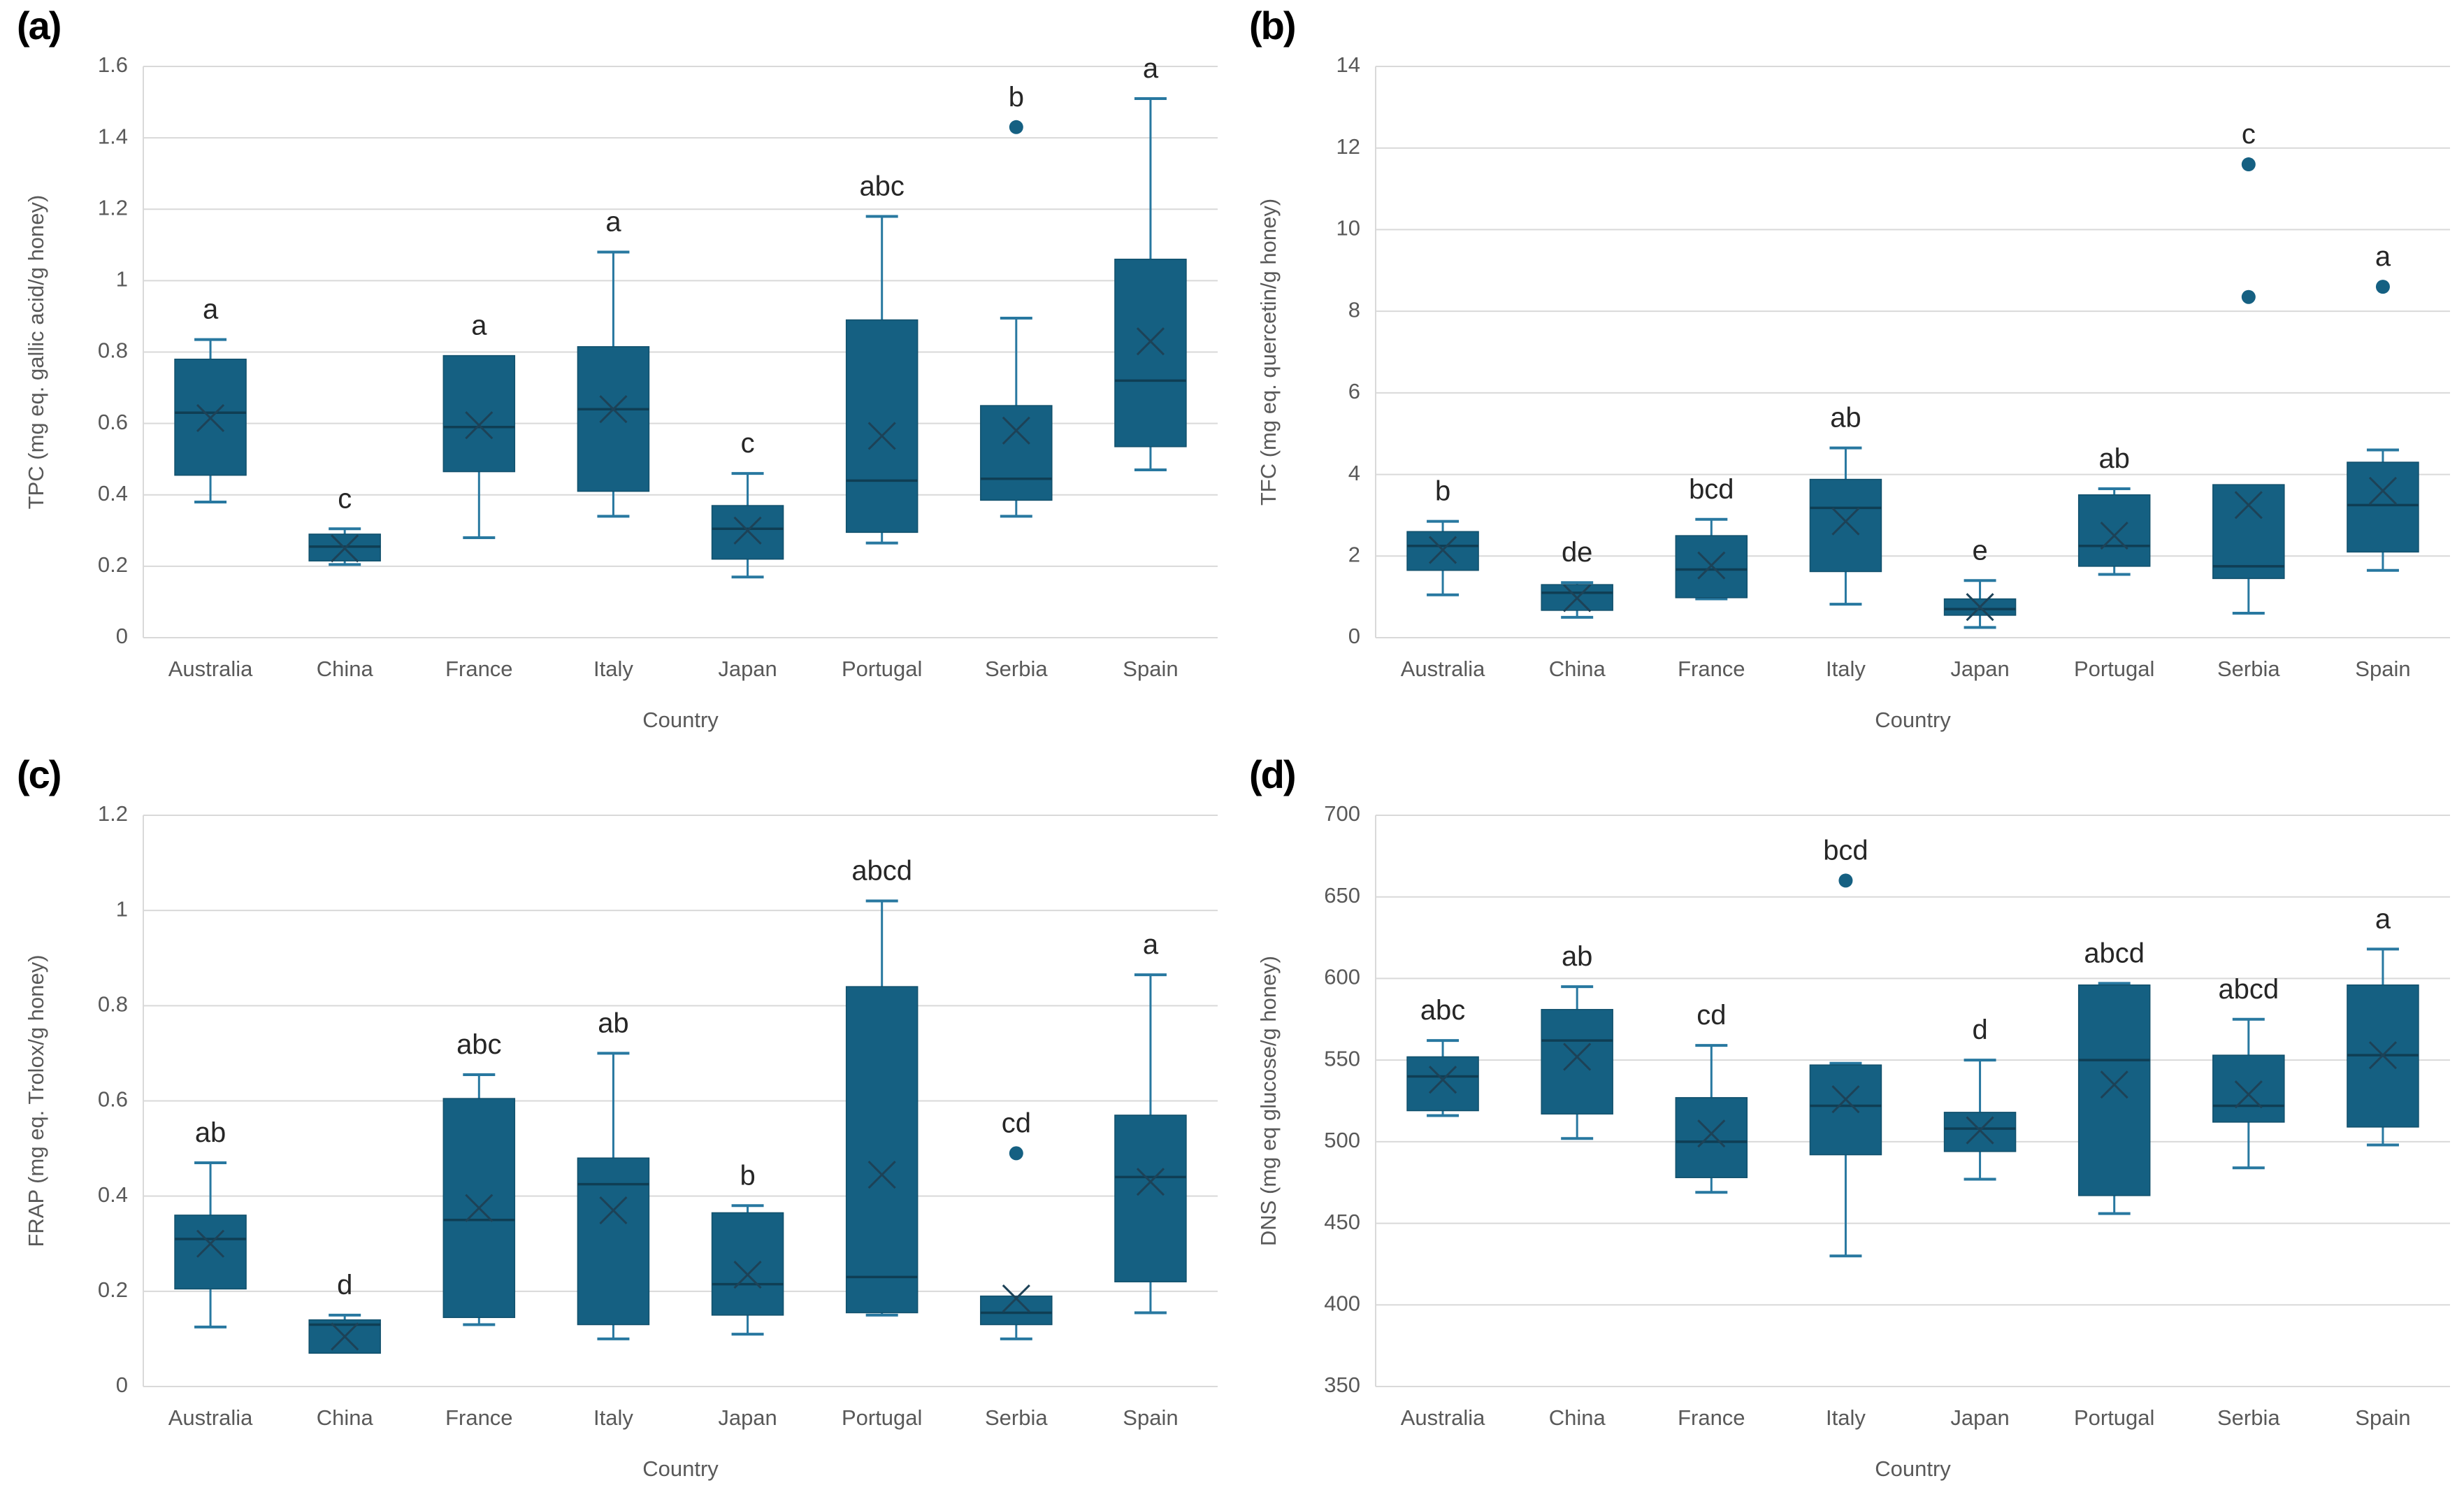 The image size is (2464, 1497). What do you see at coordinates (113, 1099) in the screenshot?
I see `y-tick-label: 0.6` at bounding box center [113, 1099].